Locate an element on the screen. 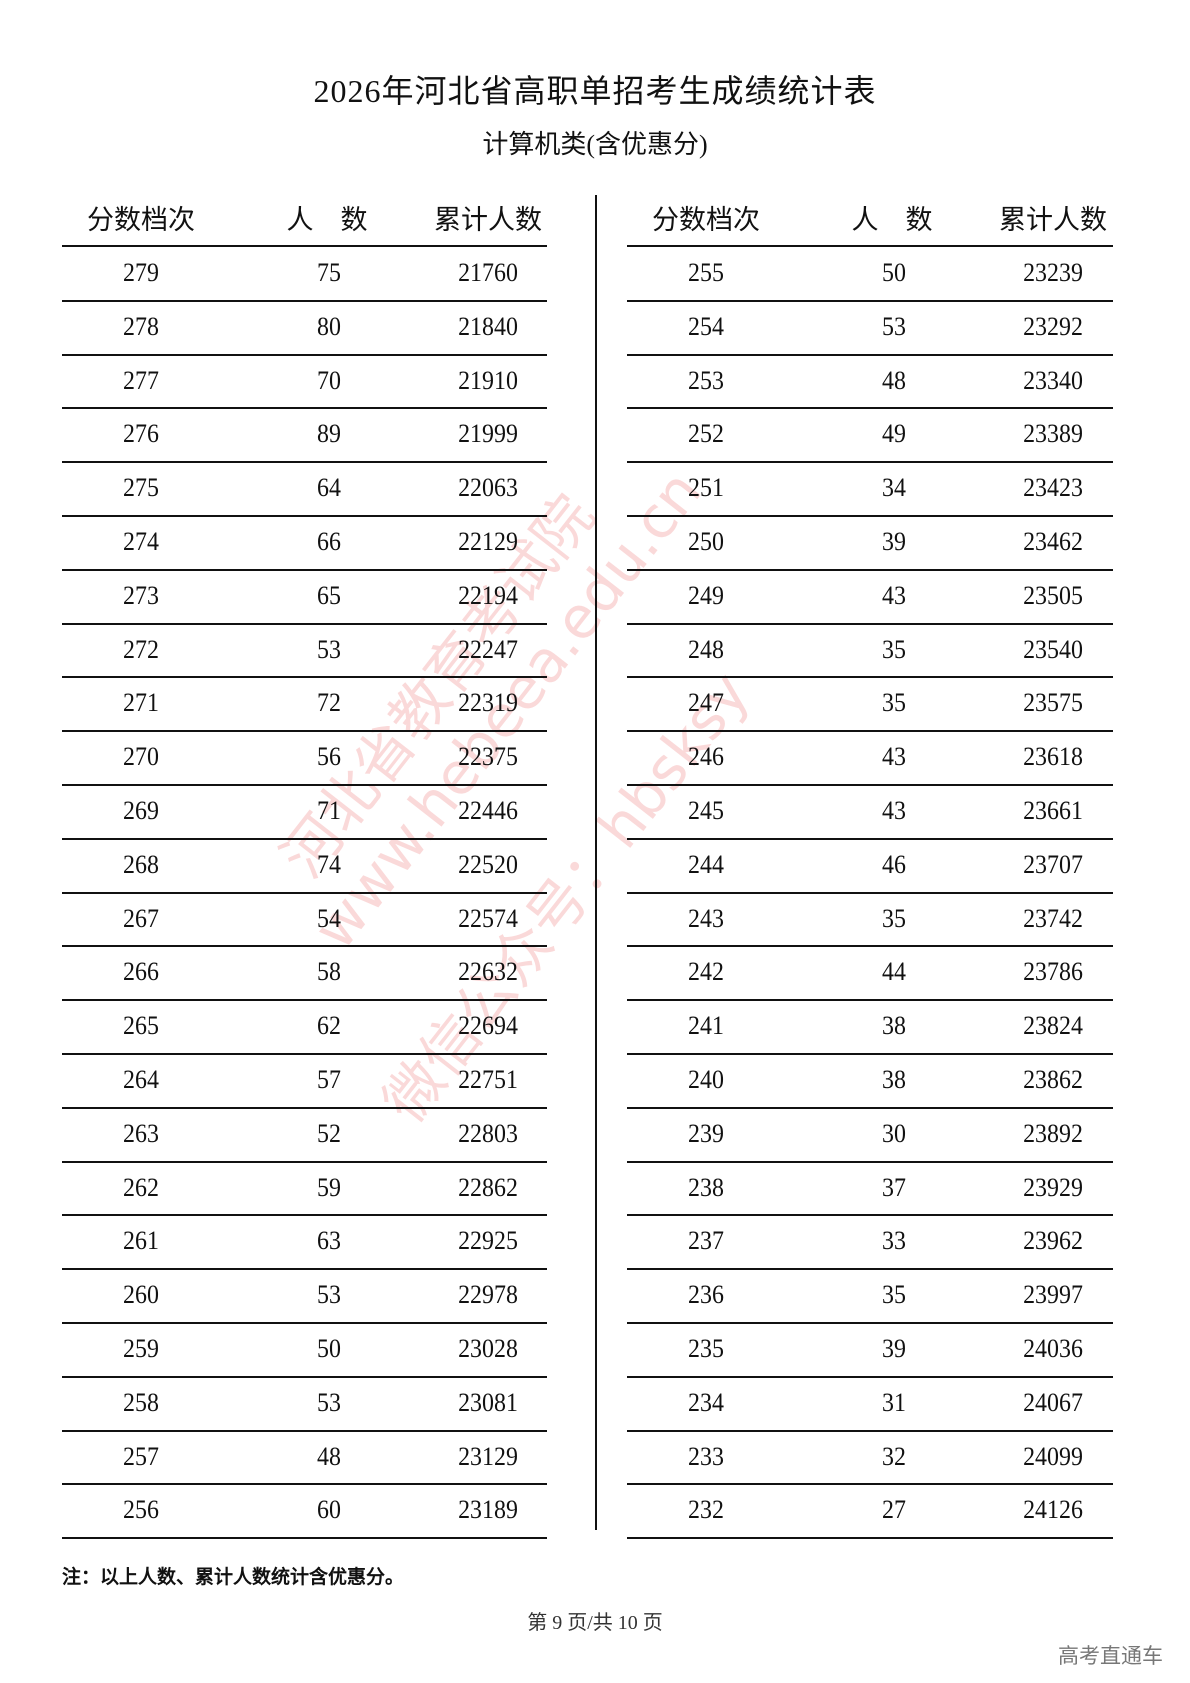  cell-count: 60 is located at coordinates (329, 1510).